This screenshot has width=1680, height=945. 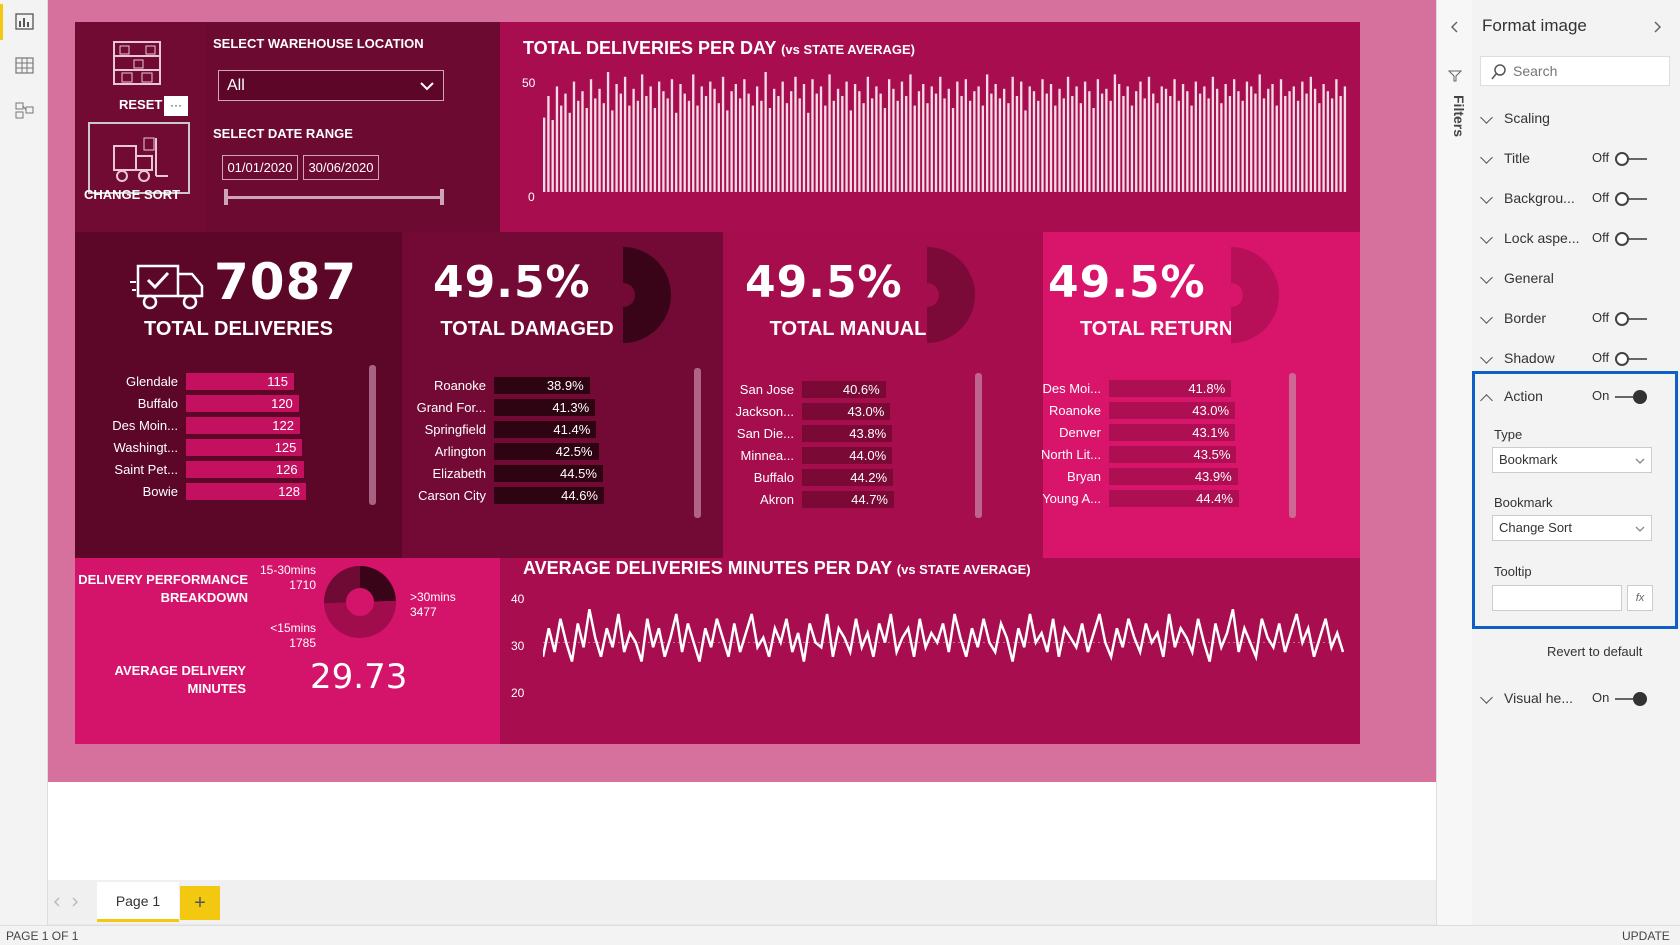 I want to click on date-slider-end-handle, so click(x=442, y=197).